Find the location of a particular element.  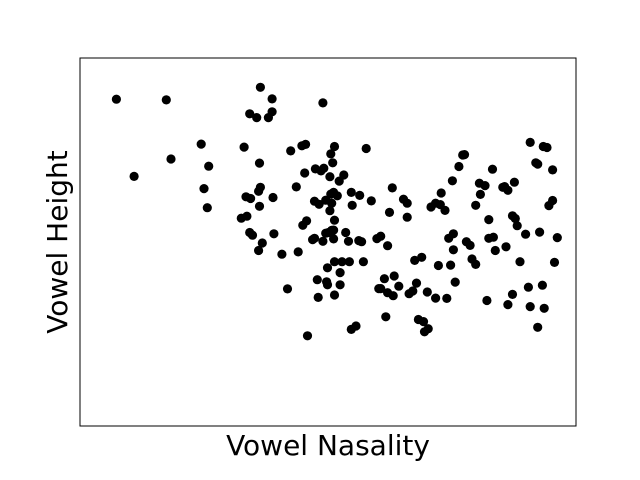

y-axis-label: Vowel Height is located at coordinates (57, 241).